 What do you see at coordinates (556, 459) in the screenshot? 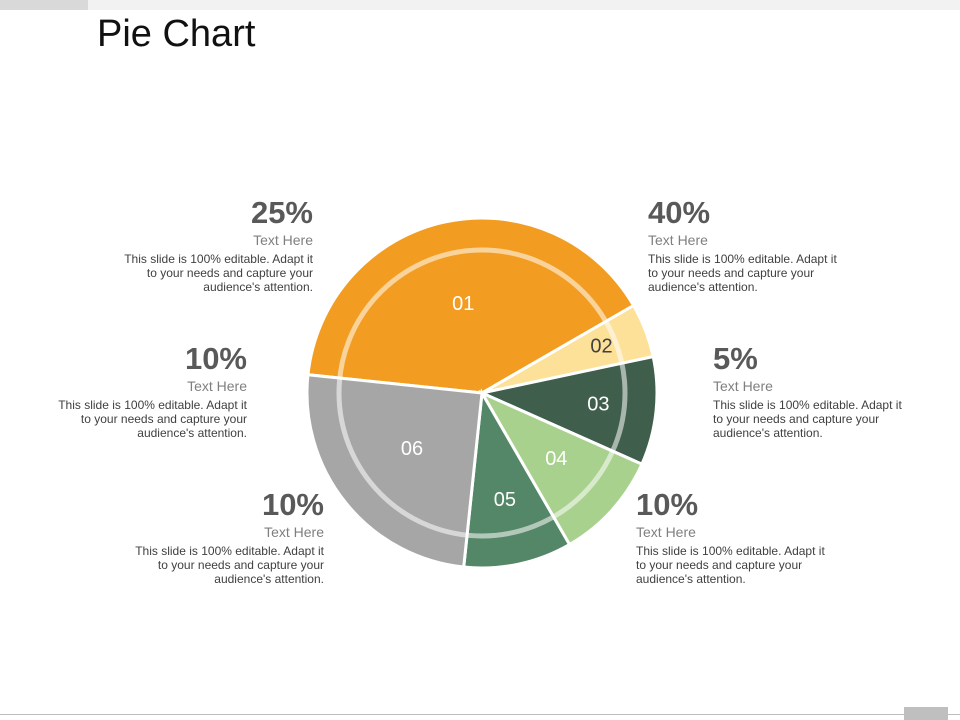
I see `slice-label-04: 04` at bounding box center [556, 459].